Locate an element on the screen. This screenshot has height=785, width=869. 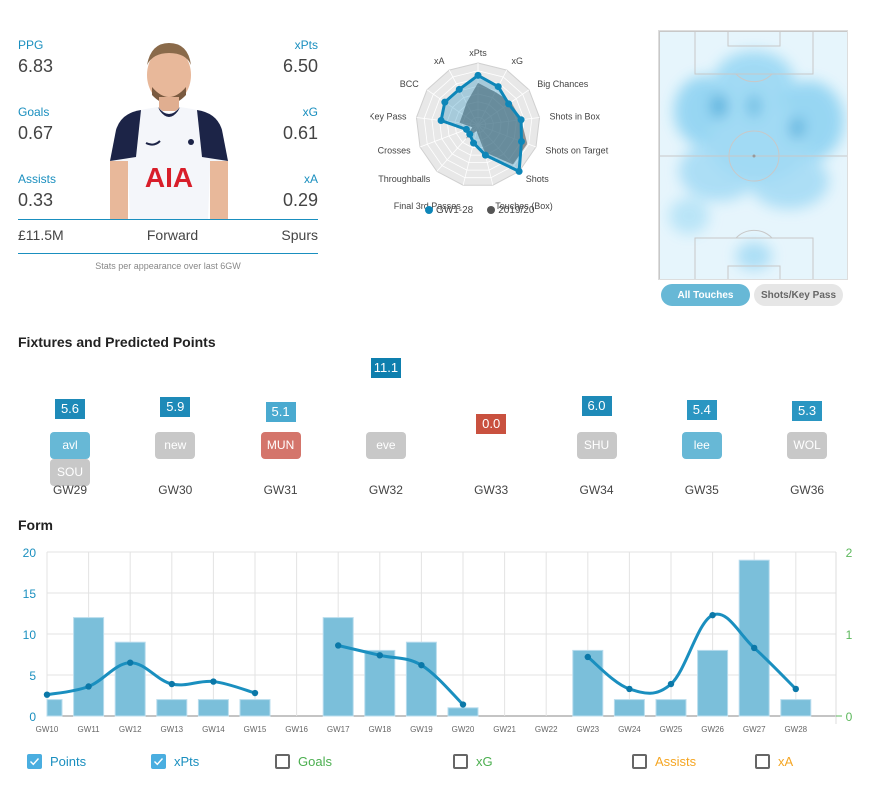
legend-toggle-xa: xA is located at coordinates (774, 761).